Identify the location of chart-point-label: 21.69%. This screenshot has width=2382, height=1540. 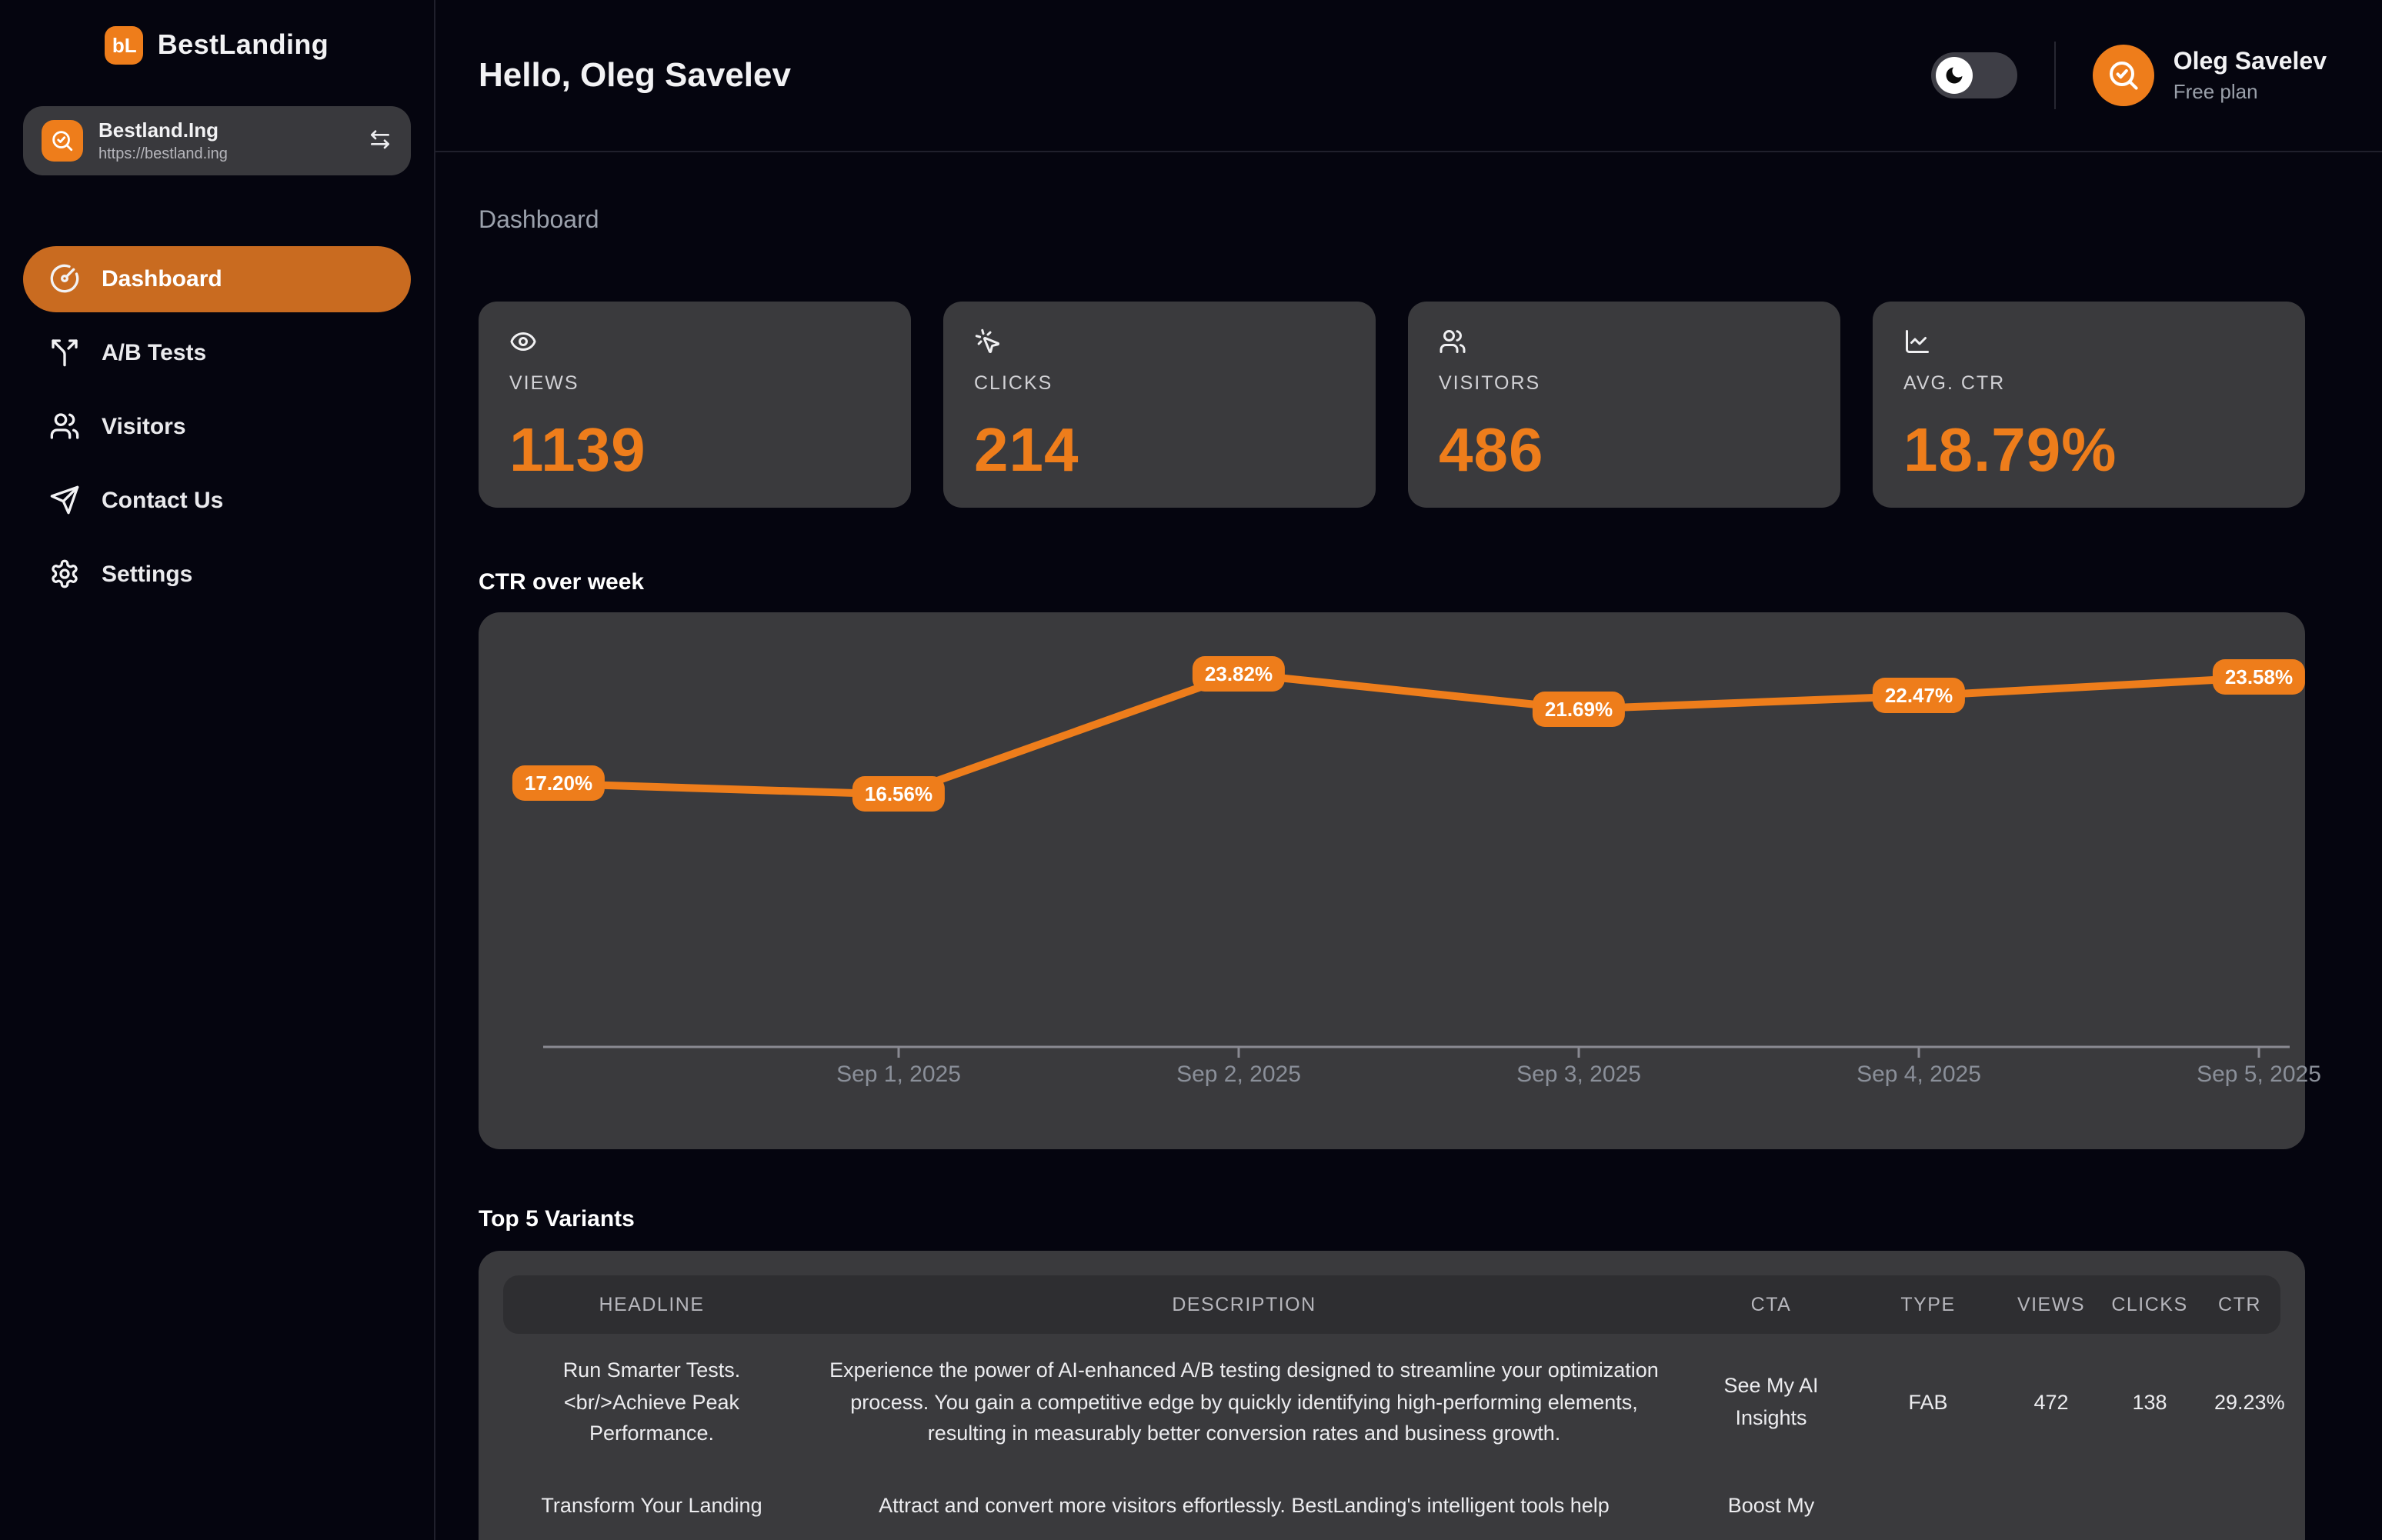
(1579, 709).